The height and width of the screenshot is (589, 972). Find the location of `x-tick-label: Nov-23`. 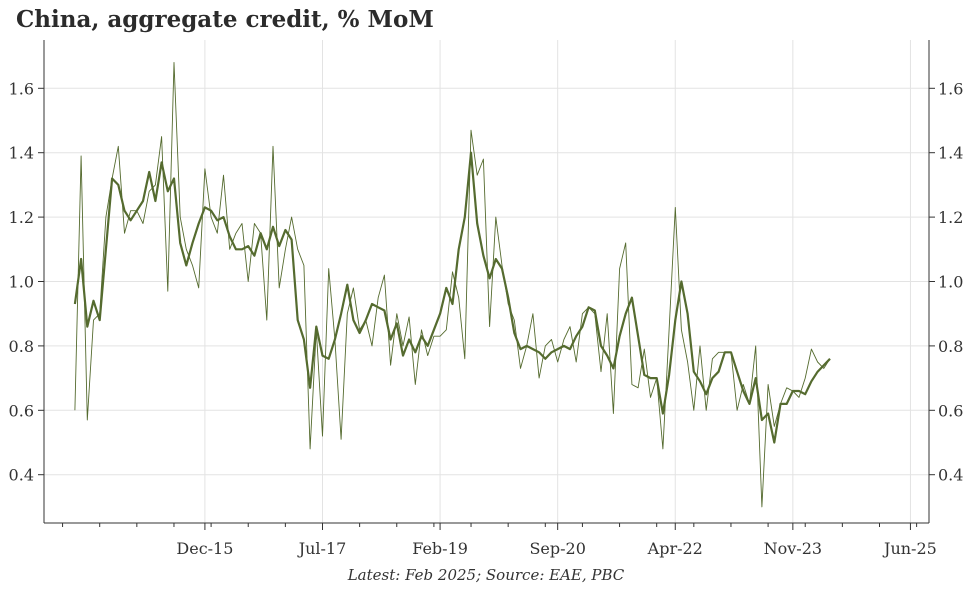

x-tick-label: Nov-23 is located at coordinates (793, 548).